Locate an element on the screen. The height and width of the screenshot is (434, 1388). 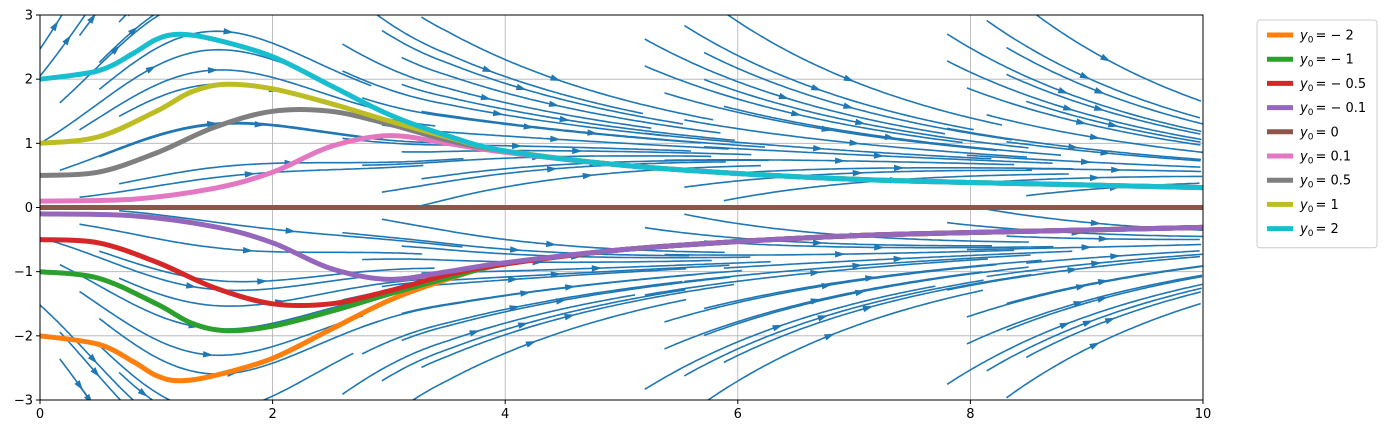
x-tick-label: 2 is located at coordinates (272, 414).